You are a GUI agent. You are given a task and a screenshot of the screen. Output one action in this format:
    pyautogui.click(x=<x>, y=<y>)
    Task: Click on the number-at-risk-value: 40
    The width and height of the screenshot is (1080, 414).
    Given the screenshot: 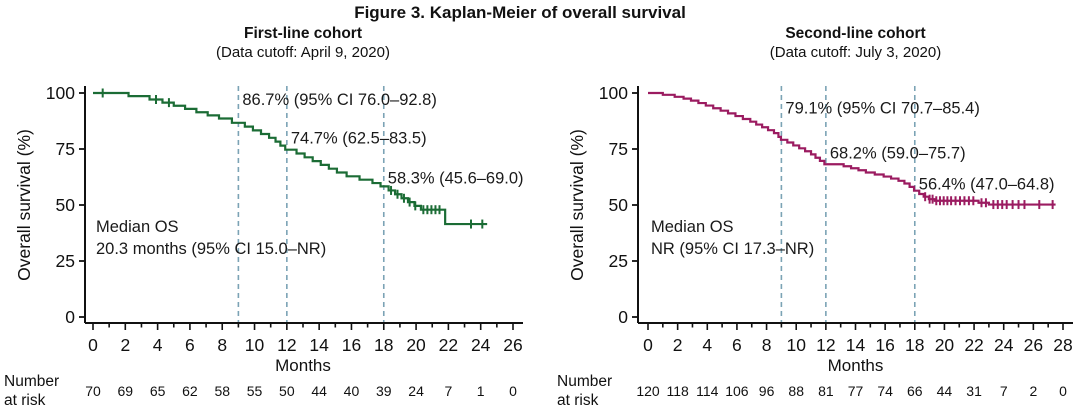 What is the action you would take?
    pyautogui.click(x=352, y=391)
    